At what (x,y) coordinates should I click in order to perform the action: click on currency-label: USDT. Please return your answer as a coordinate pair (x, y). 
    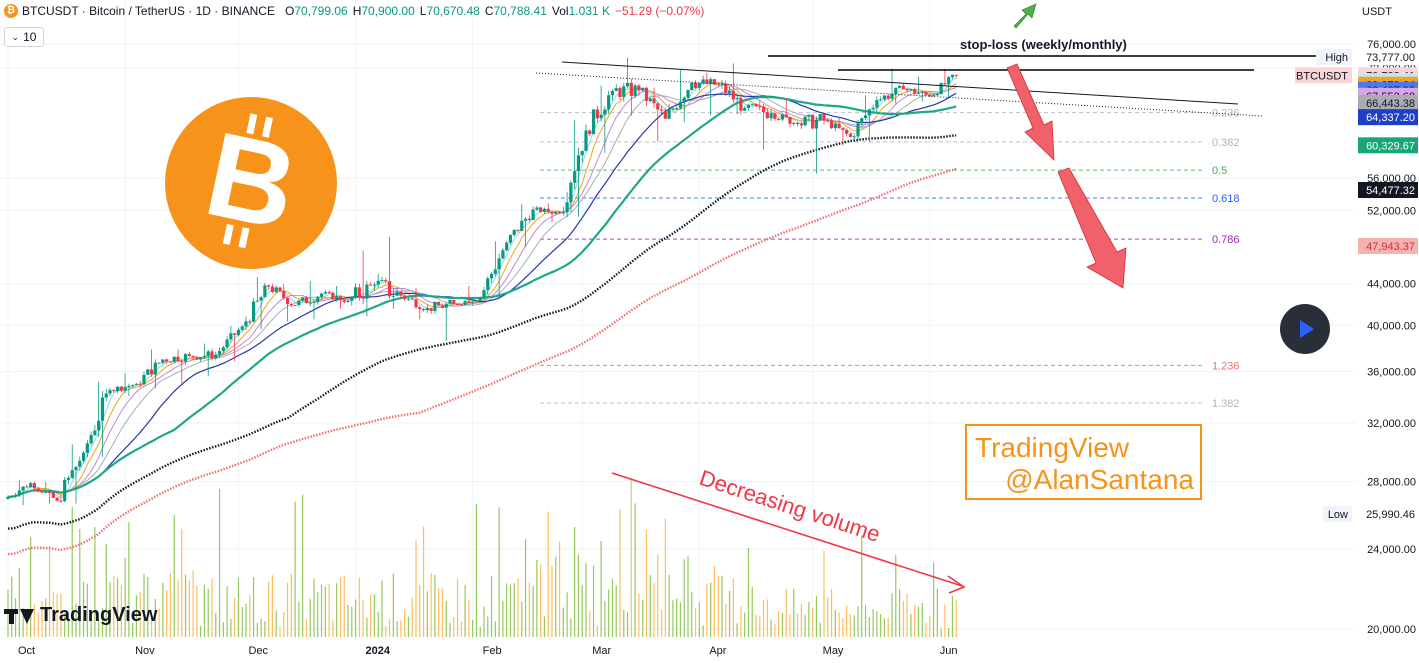
    Looking at the image, I should click on (1377, 12).